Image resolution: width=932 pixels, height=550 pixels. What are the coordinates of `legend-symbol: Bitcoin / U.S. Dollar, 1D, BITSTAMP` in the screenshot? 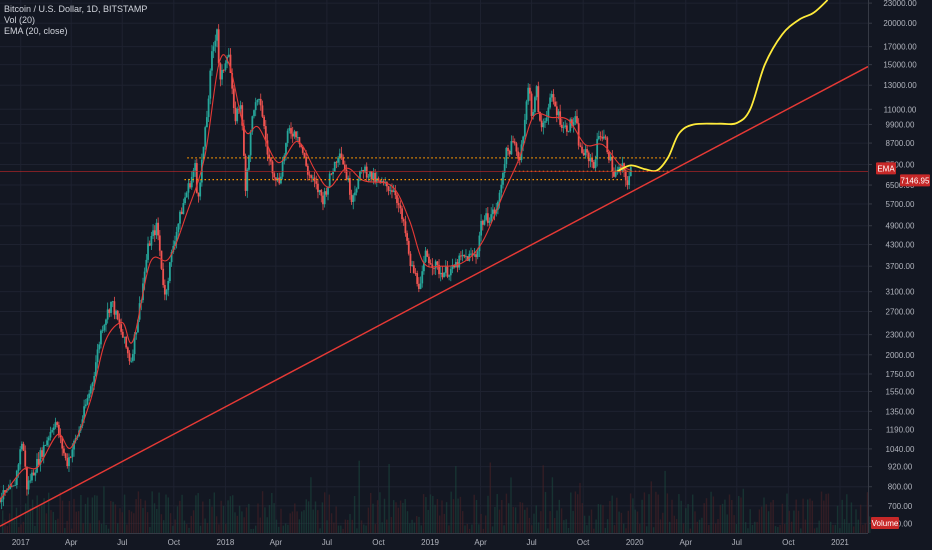 It's located at (76, 9).